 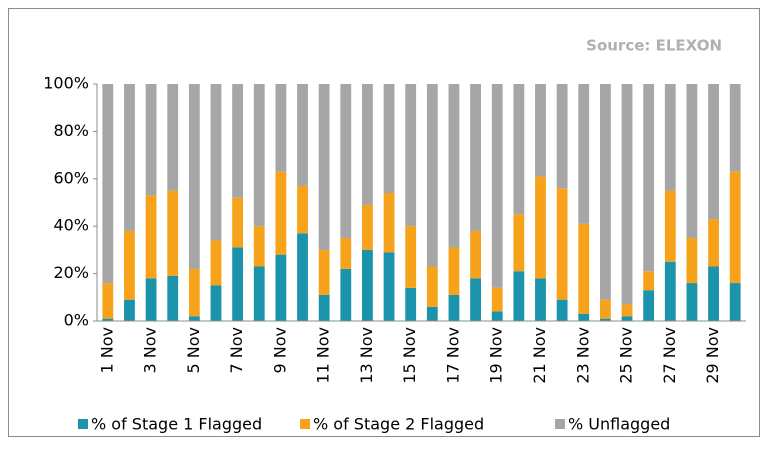 What do you see at coordinates (496, 355) in the screenshot?
I see `x-tick-label: 19 Nov` at bounding box center [496, 355].